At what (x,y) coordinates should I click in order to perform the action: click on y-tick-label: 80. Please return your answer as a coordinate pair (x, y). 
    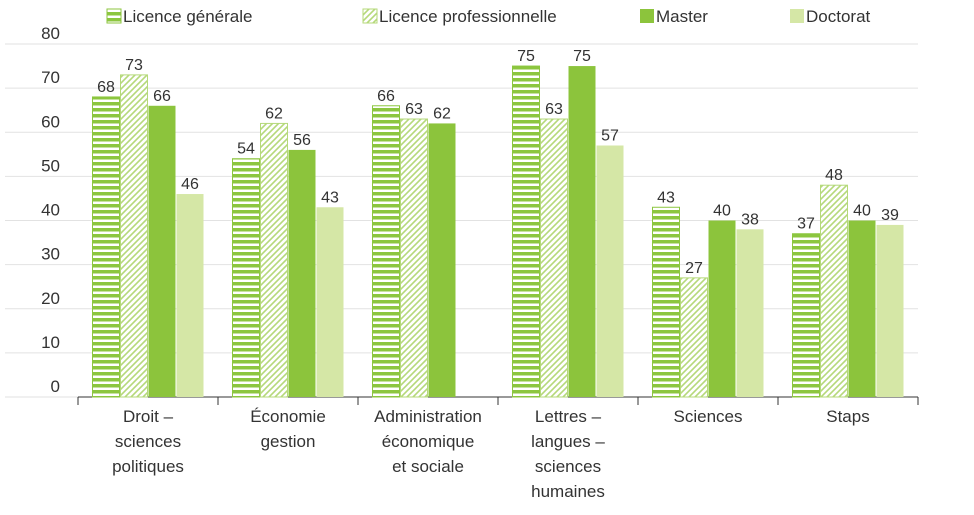
    Looking at the image, I should click on (50, 33).